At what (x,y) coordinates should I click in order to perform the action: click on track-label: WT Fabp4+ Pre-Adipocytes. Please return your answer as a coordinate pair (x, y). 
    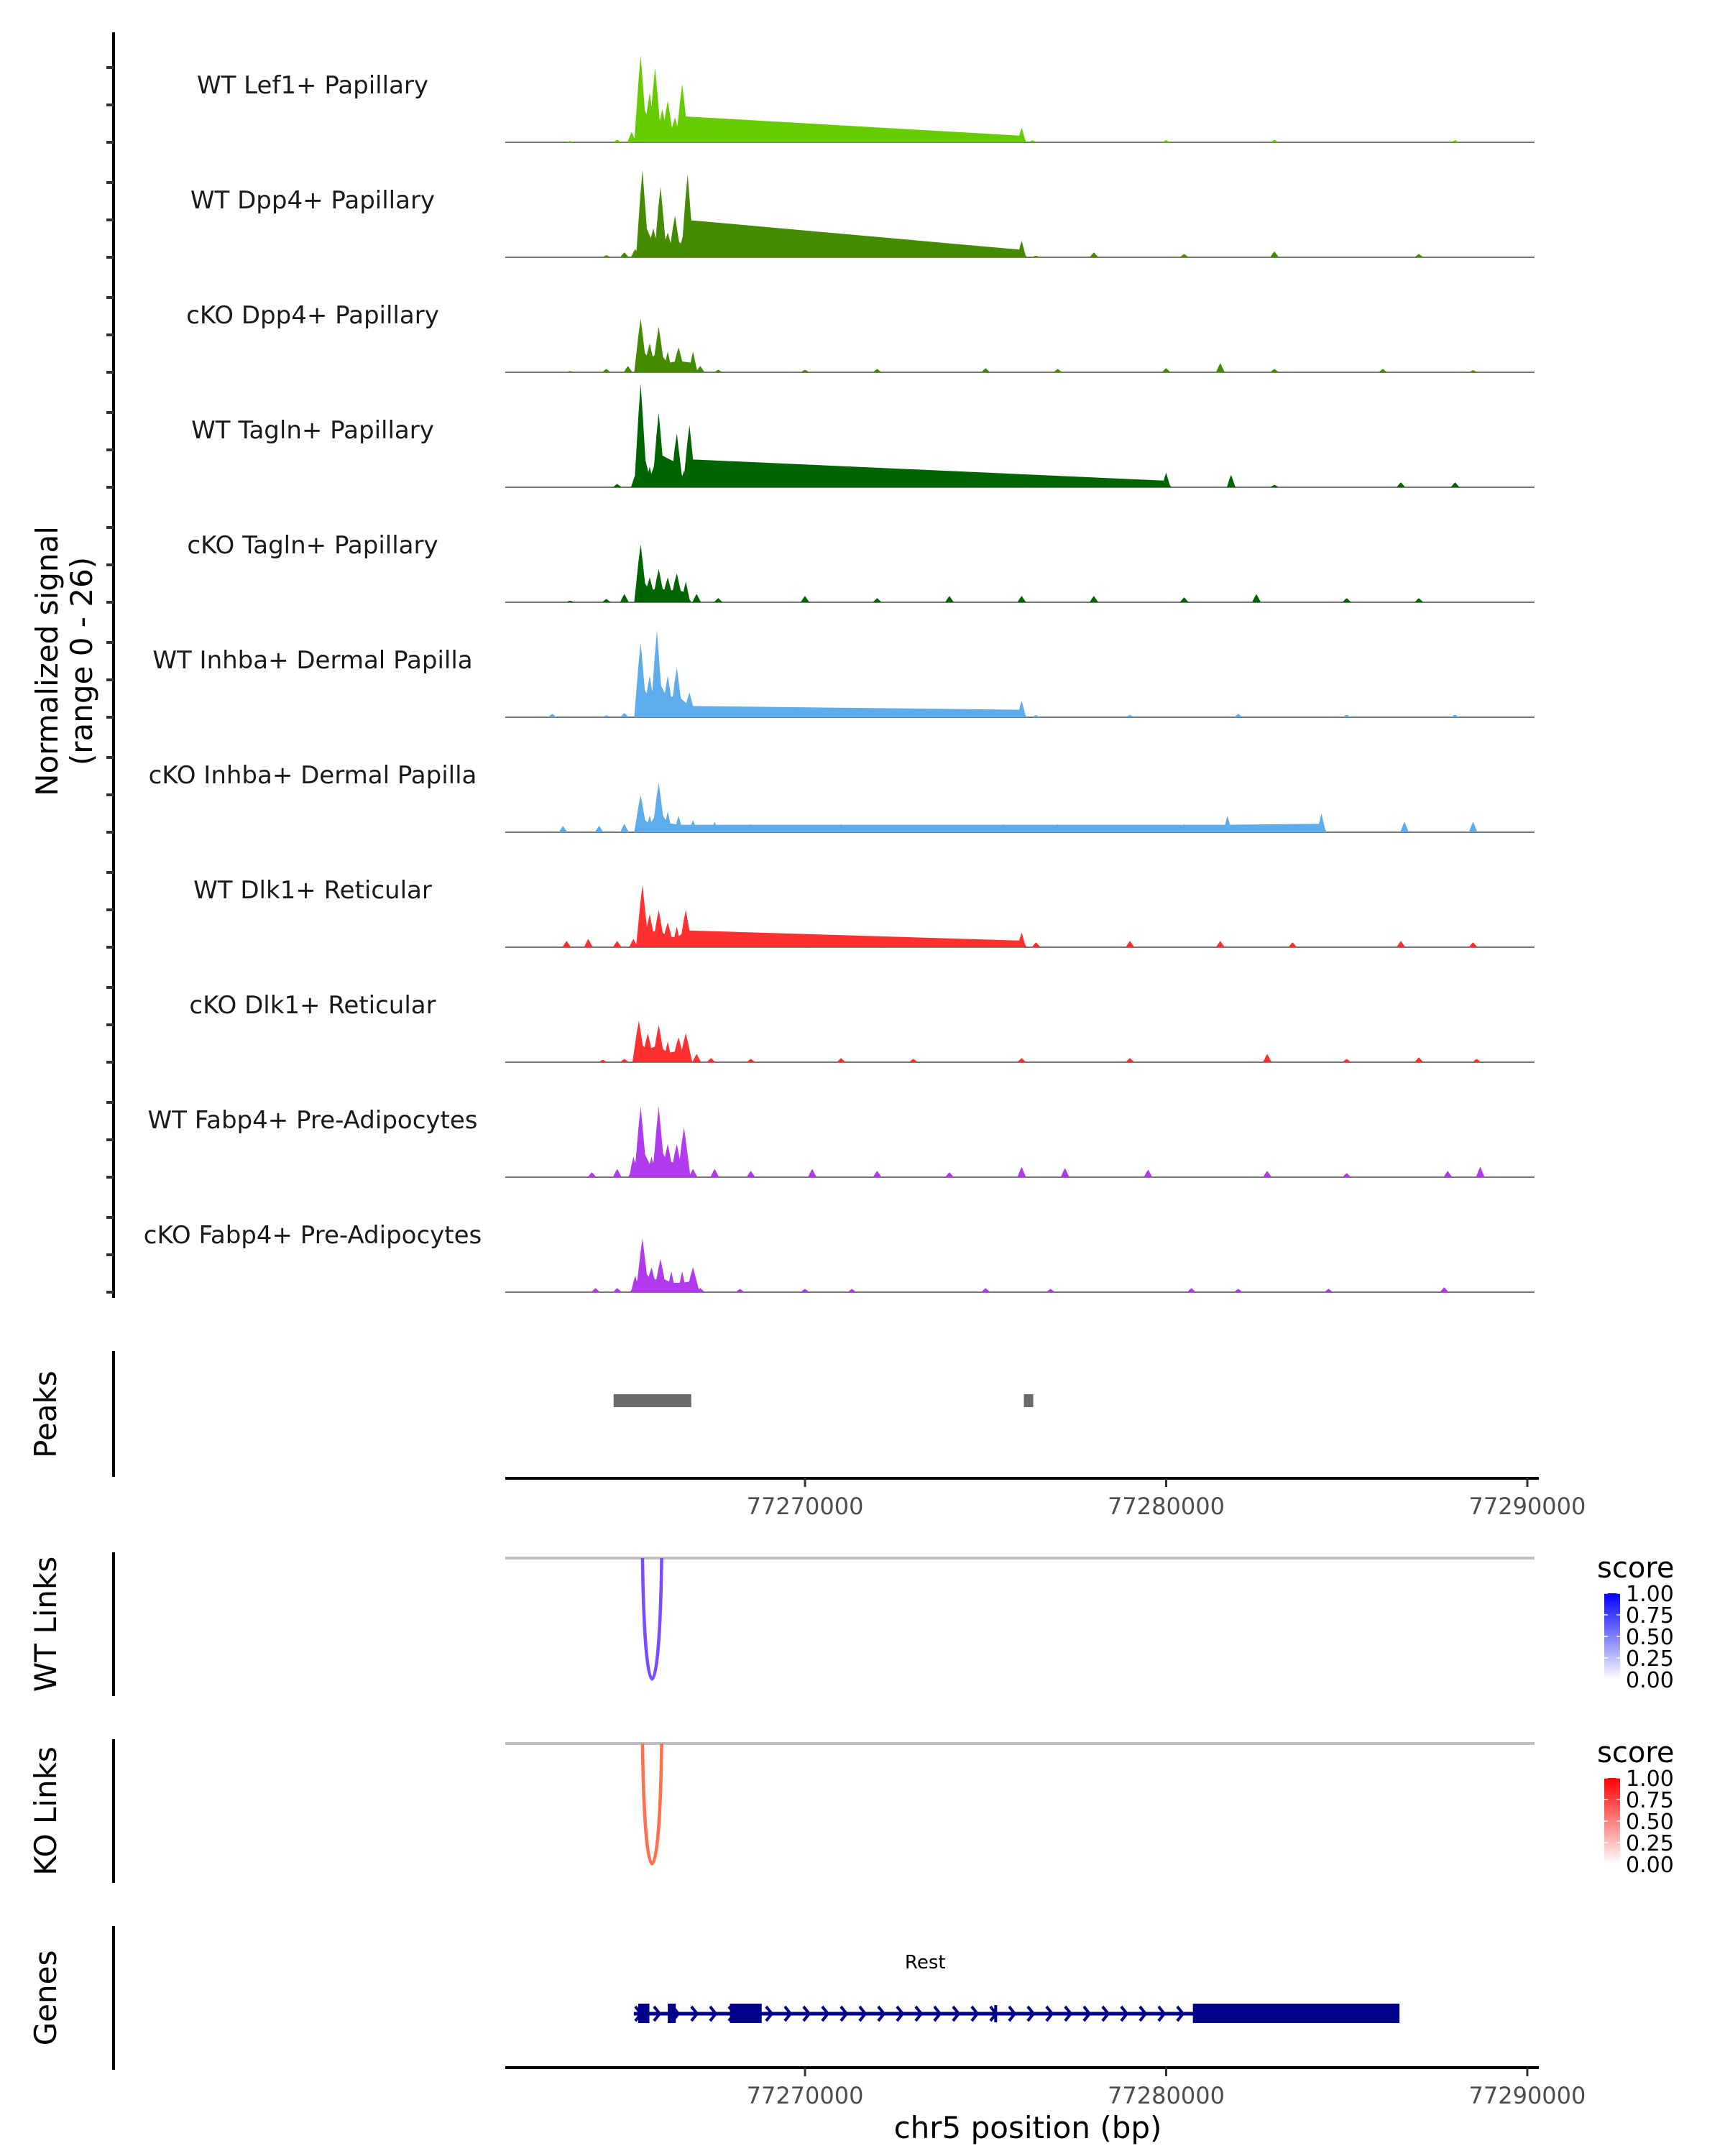
    Looking at the image, I should click on (313, 1120).